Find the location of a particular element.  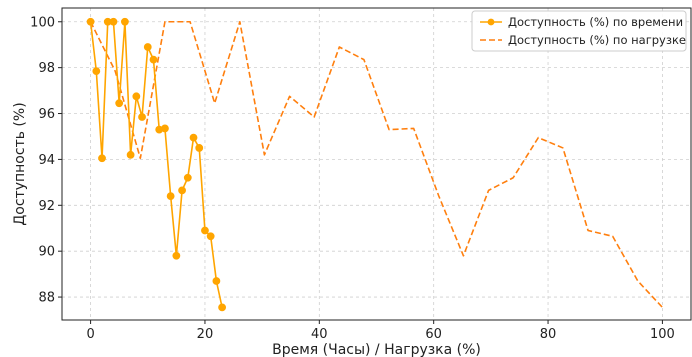

x-tick-label: 60 is located at coordinates (433, 334).